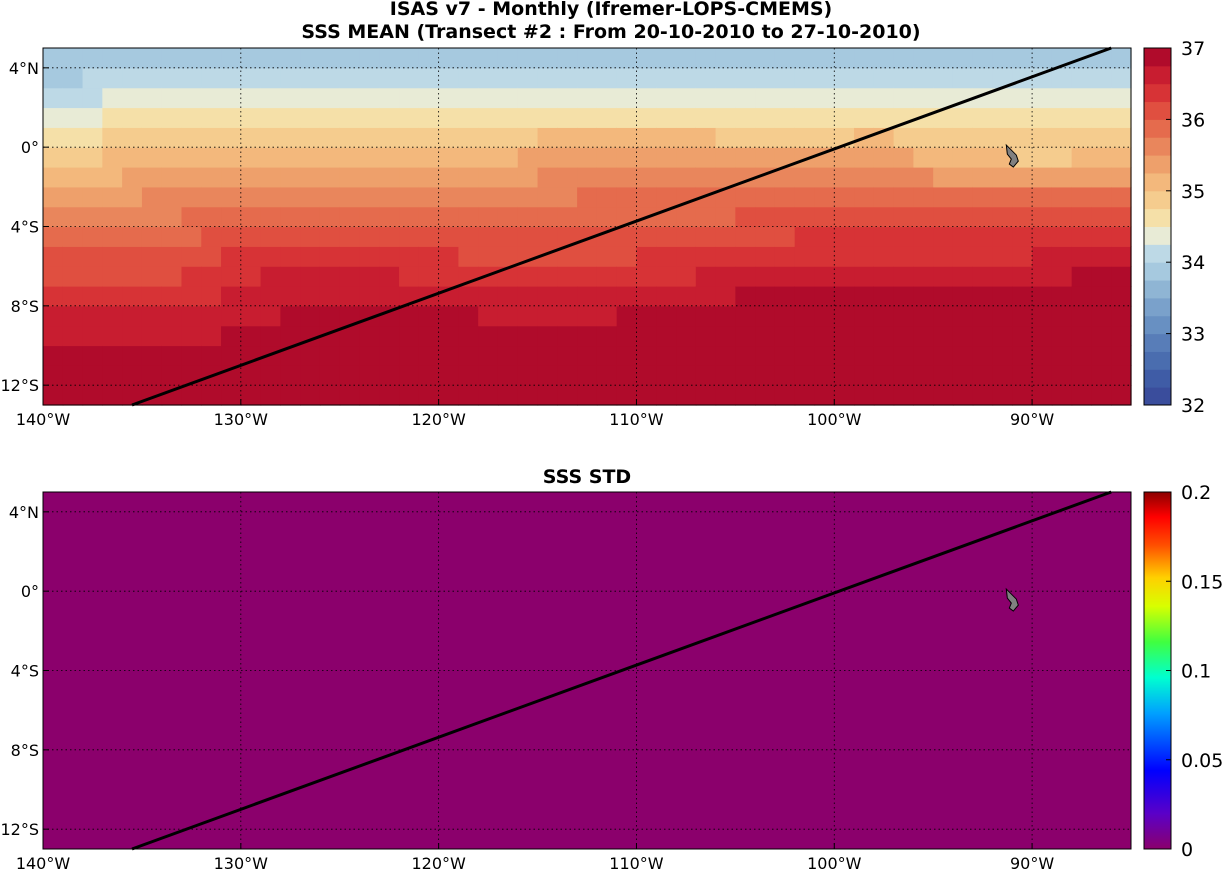 The width and height of the screenshot is (1222, 871). Describe the element at coordinates (1157, 75) in the screenshot. I see `colorbar-swatch` at that location.